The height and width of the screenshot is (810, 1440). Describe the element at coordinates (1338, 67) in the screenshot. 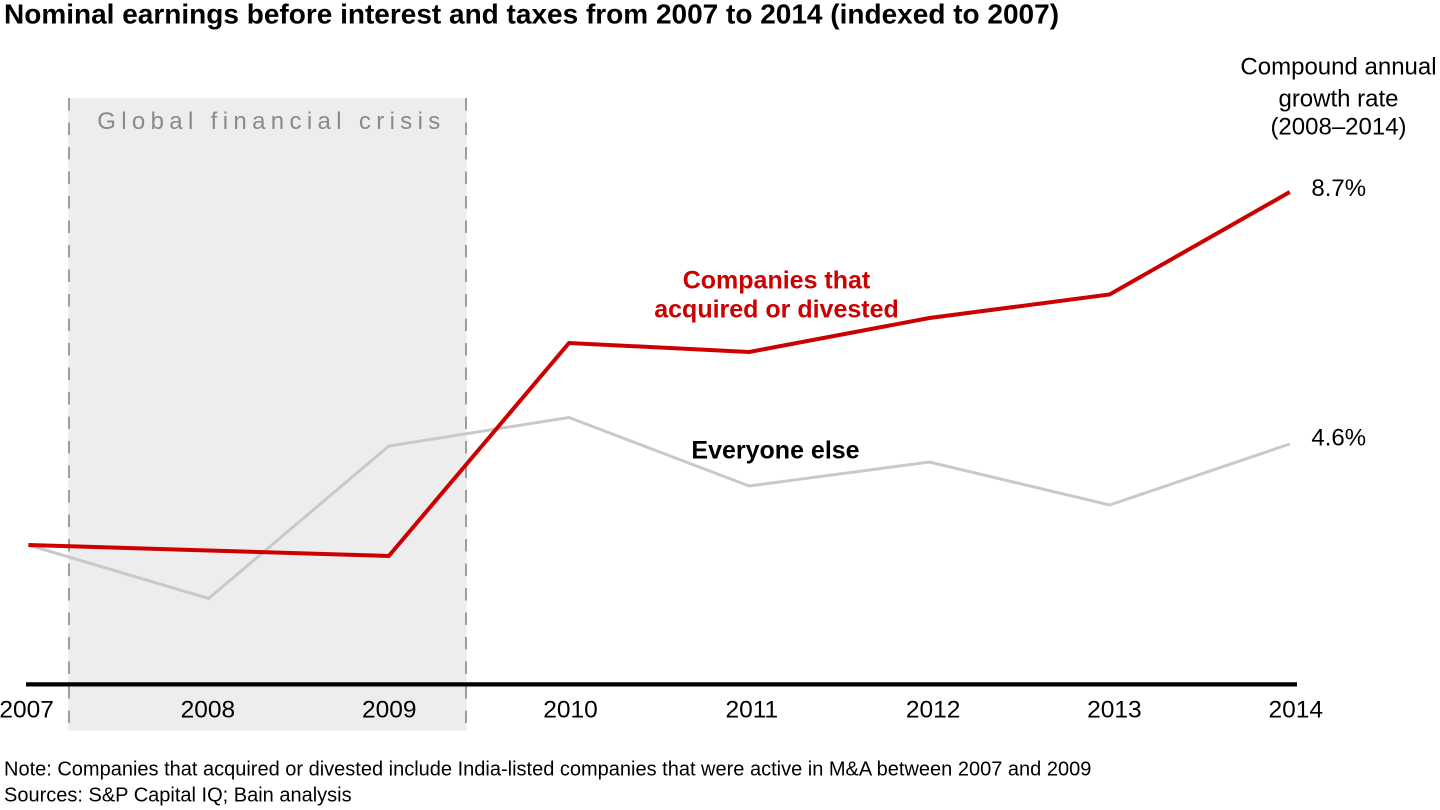

I see `svg-text: Compound annual` at that location.